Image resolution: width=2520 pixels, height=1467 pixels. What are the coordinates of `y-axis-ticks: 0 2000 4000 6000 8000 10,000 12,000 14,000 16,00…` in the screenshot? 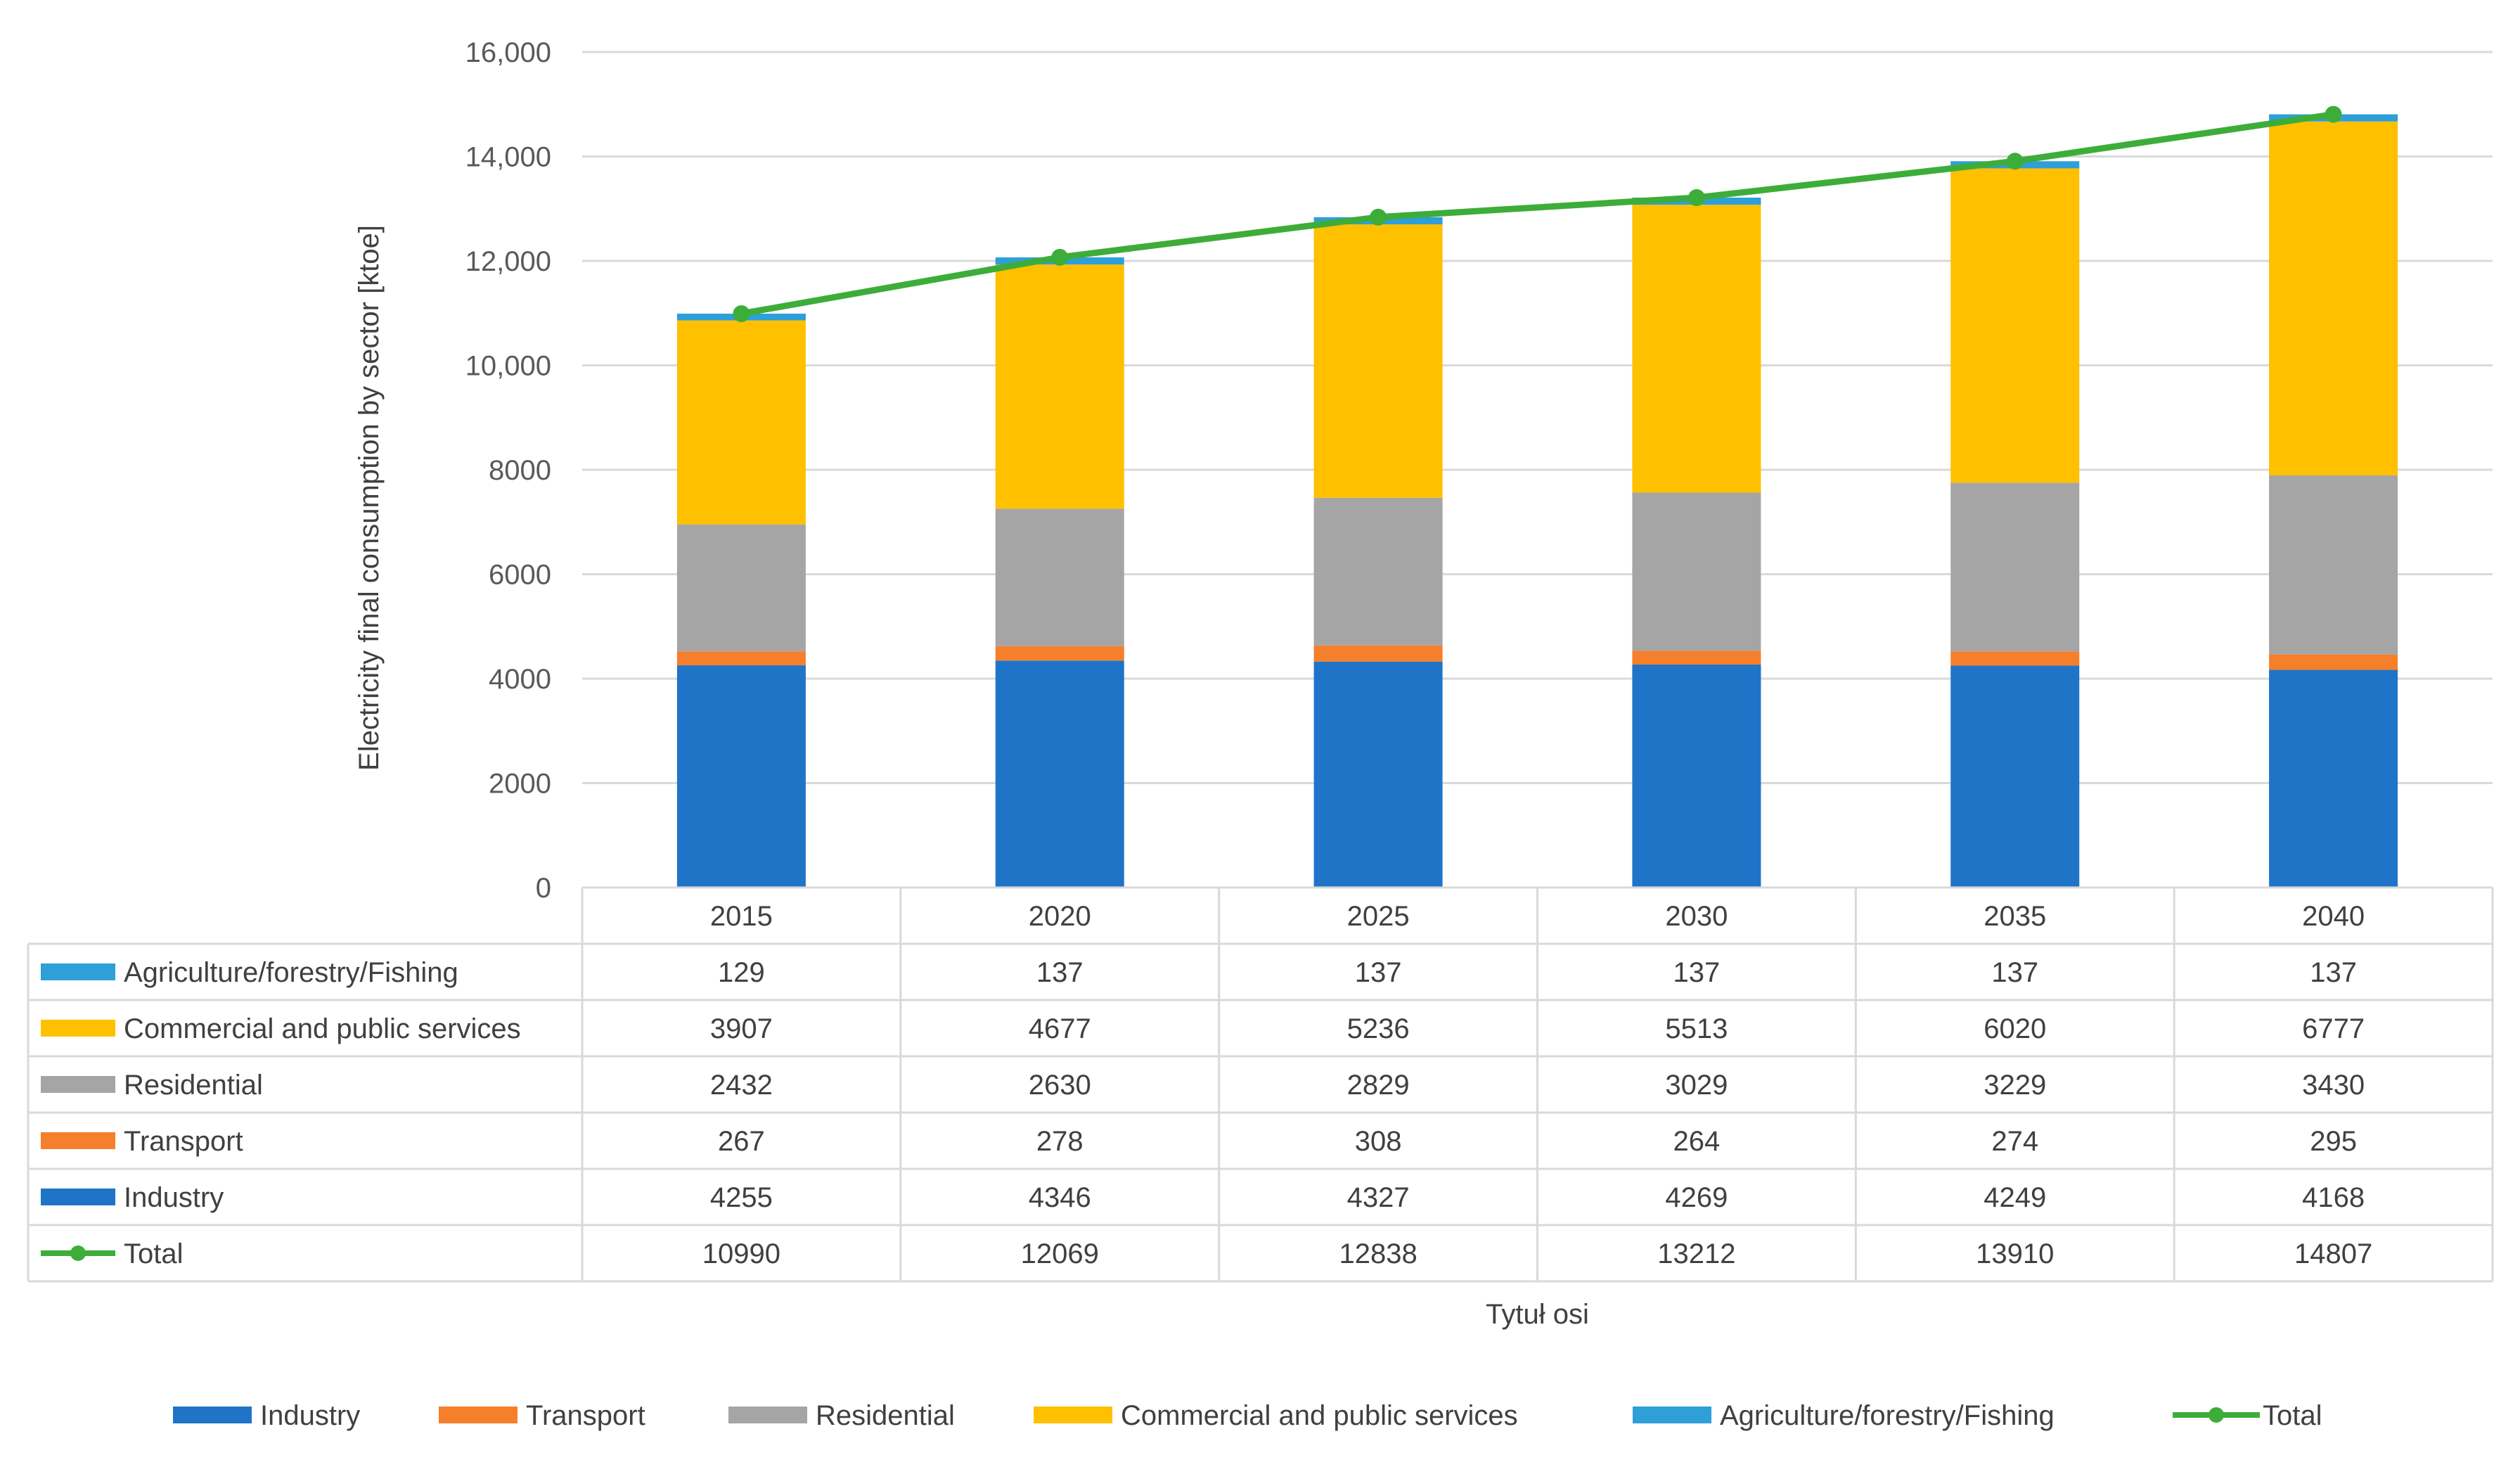 It's located at (508, 470).